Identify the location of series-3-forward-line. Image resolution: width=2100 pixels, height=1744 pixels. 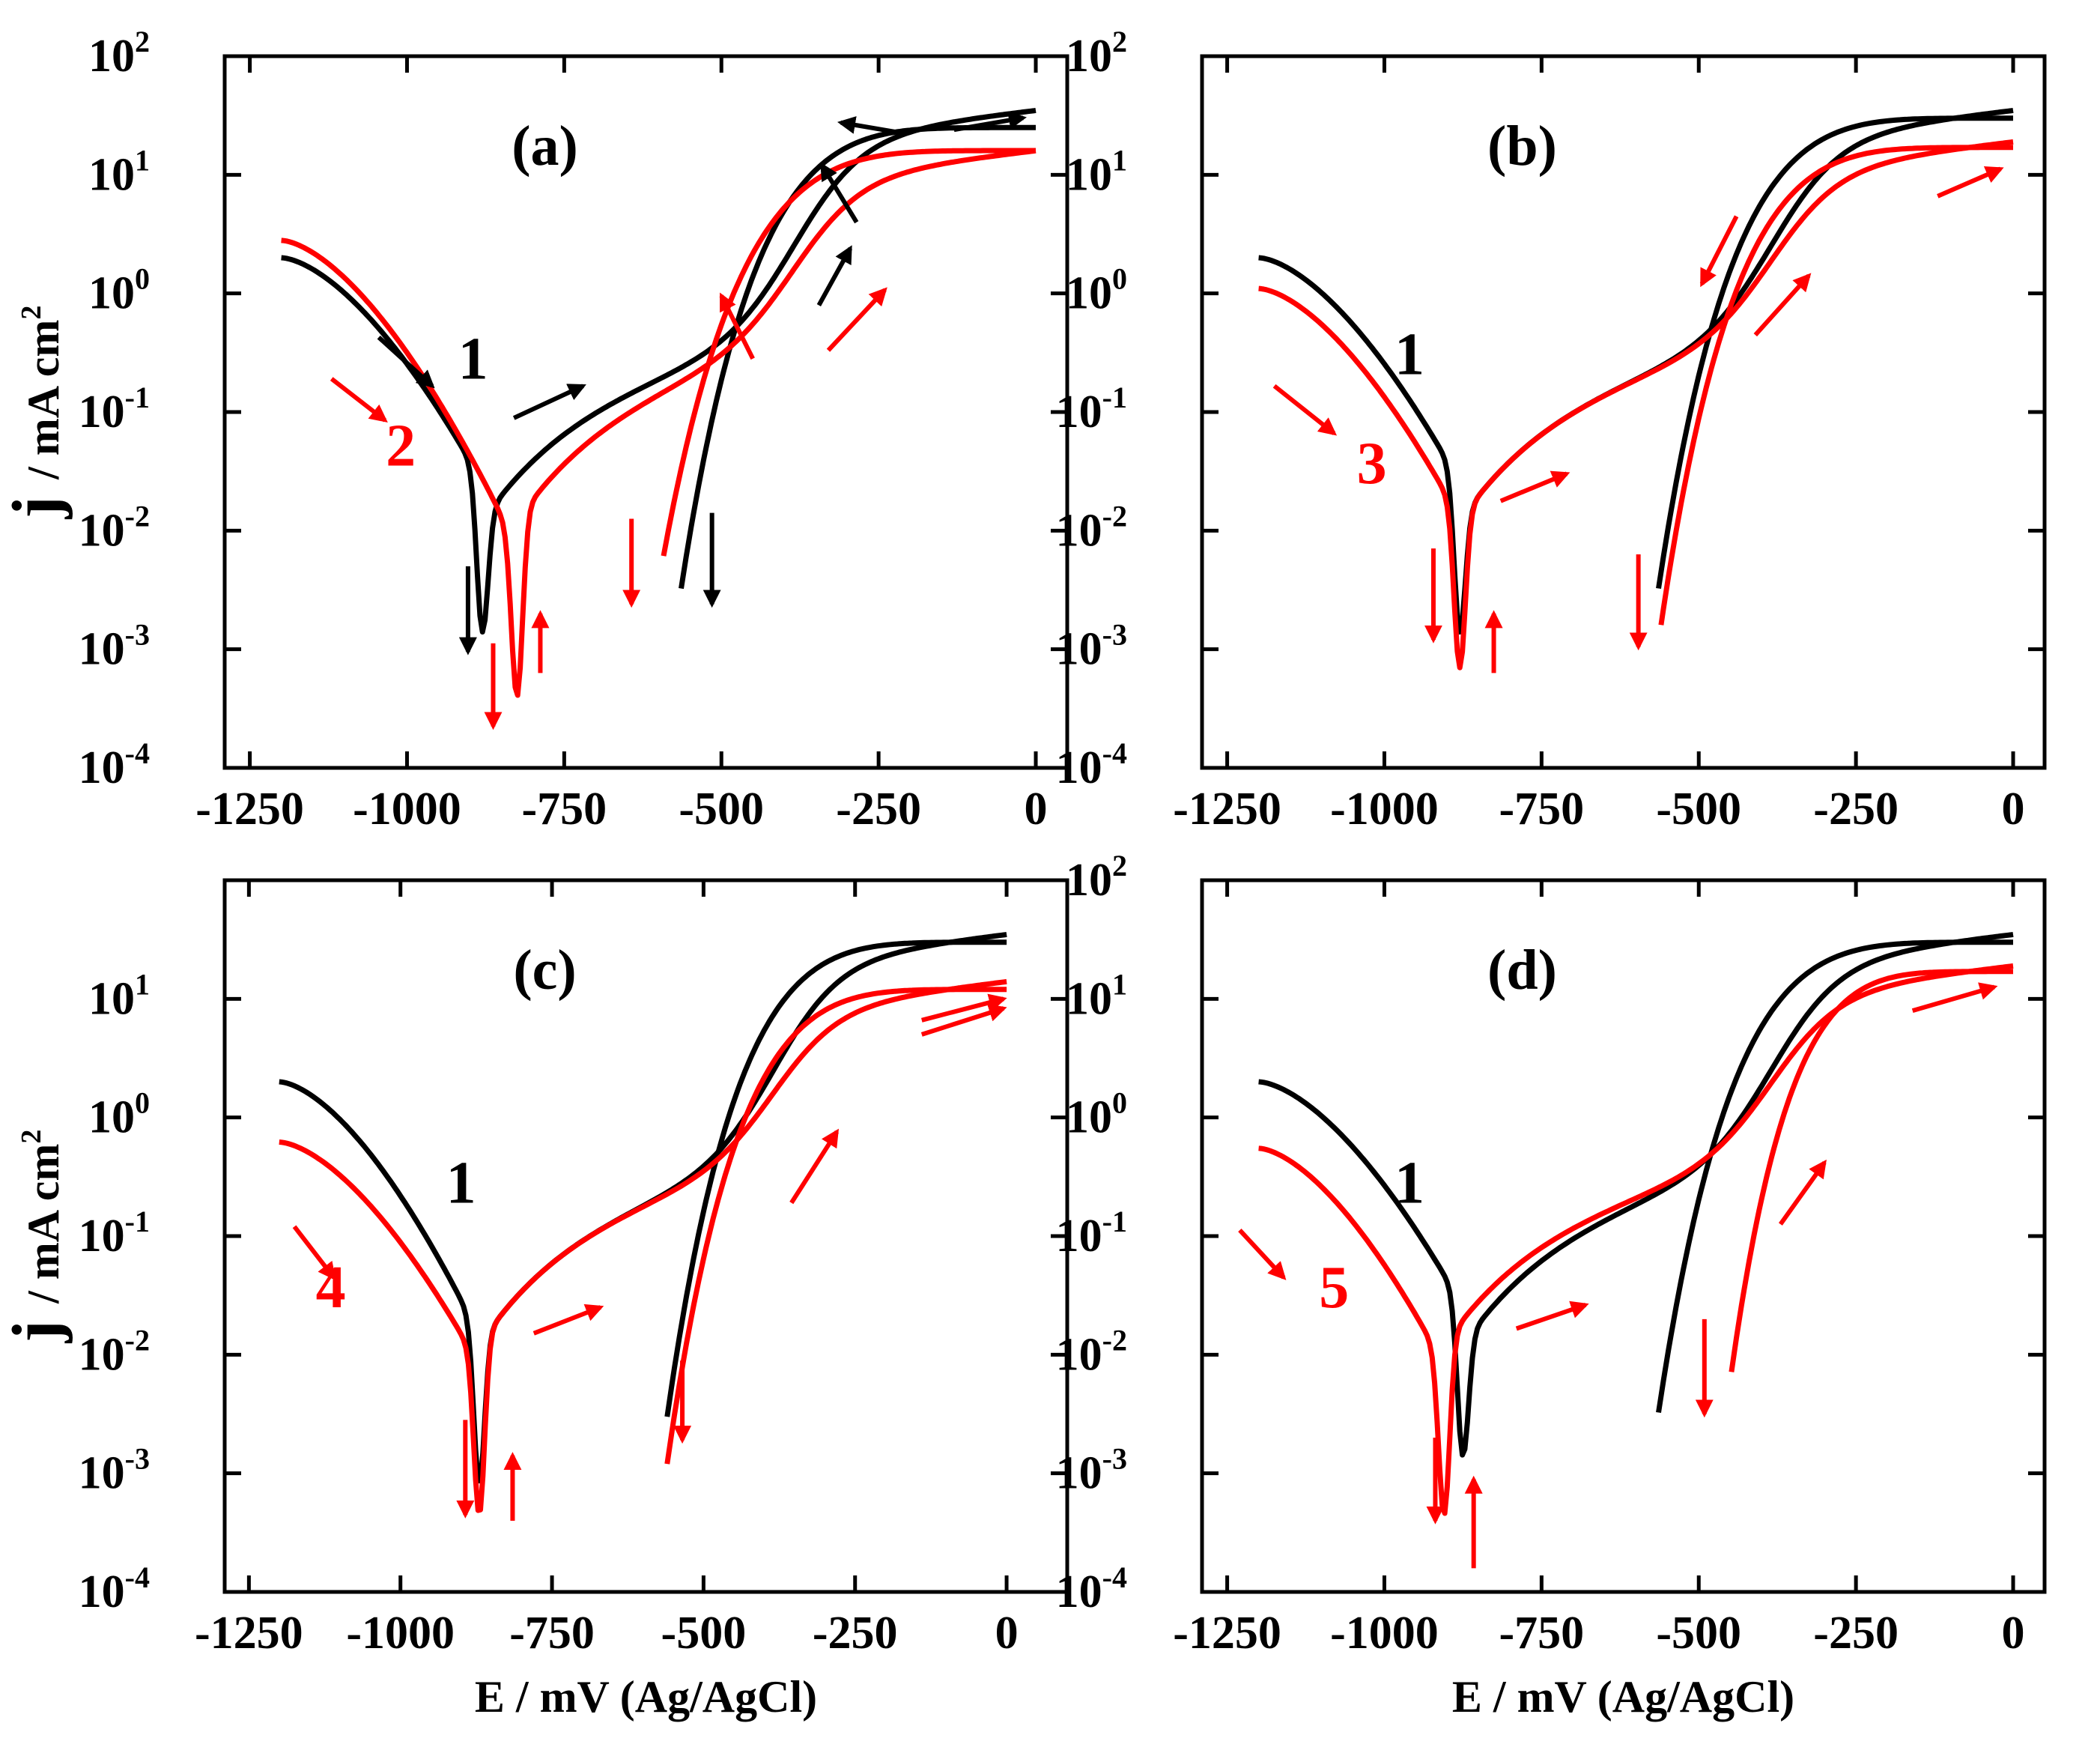
(1636, 404).